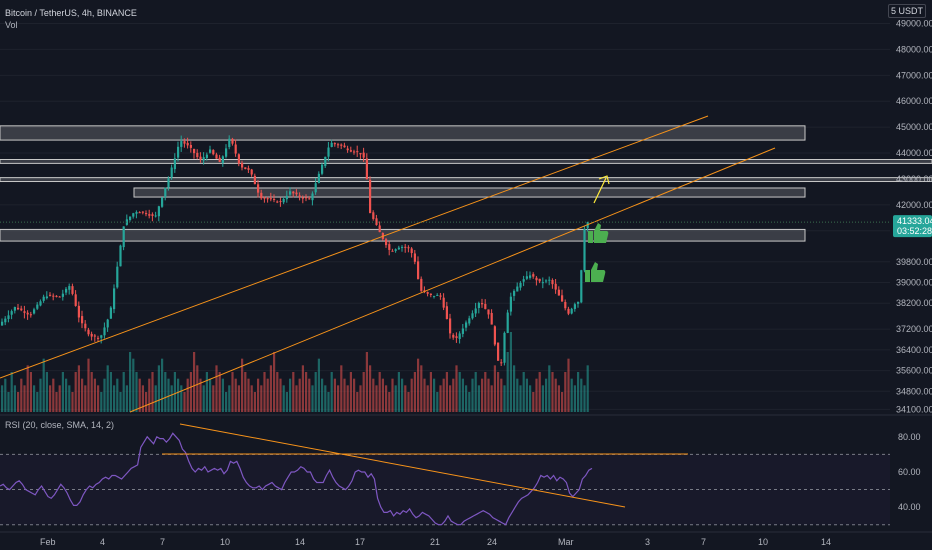 This screenshot has height=550, width=932. I want to click on rsi-tick-label: 60.00, so click(909, 472).